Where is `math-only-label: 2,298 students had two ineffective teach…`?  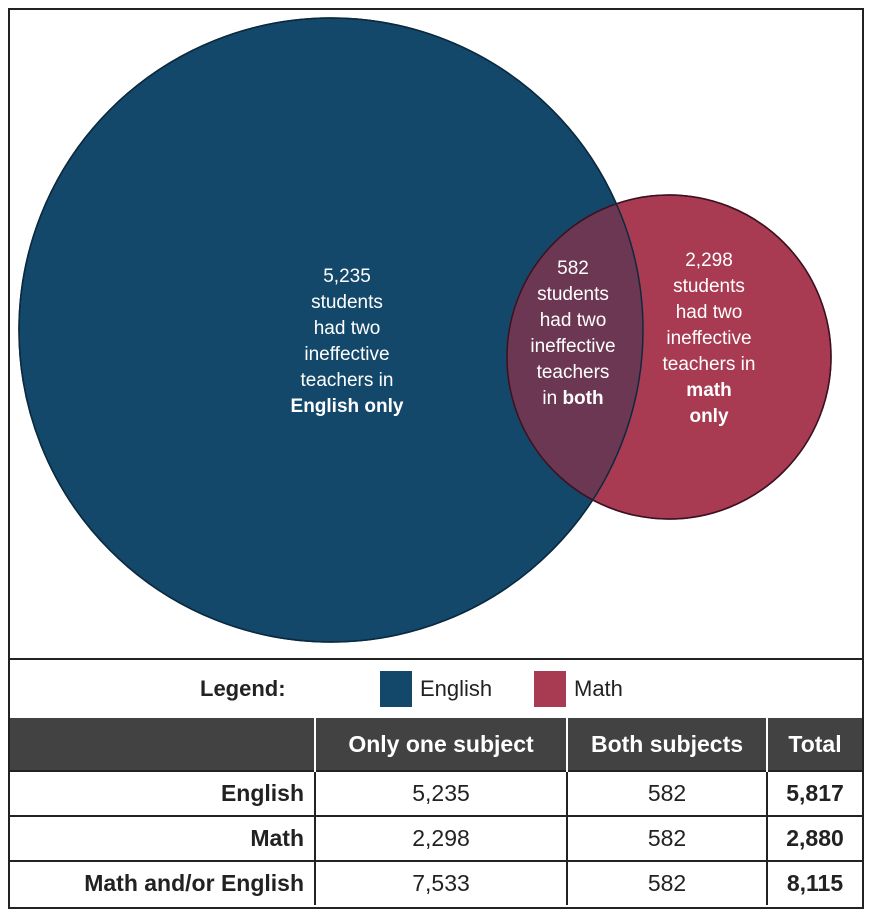
math-only-label: 2,298 students had two ineffective teach… is located at coordinates (709, 339).